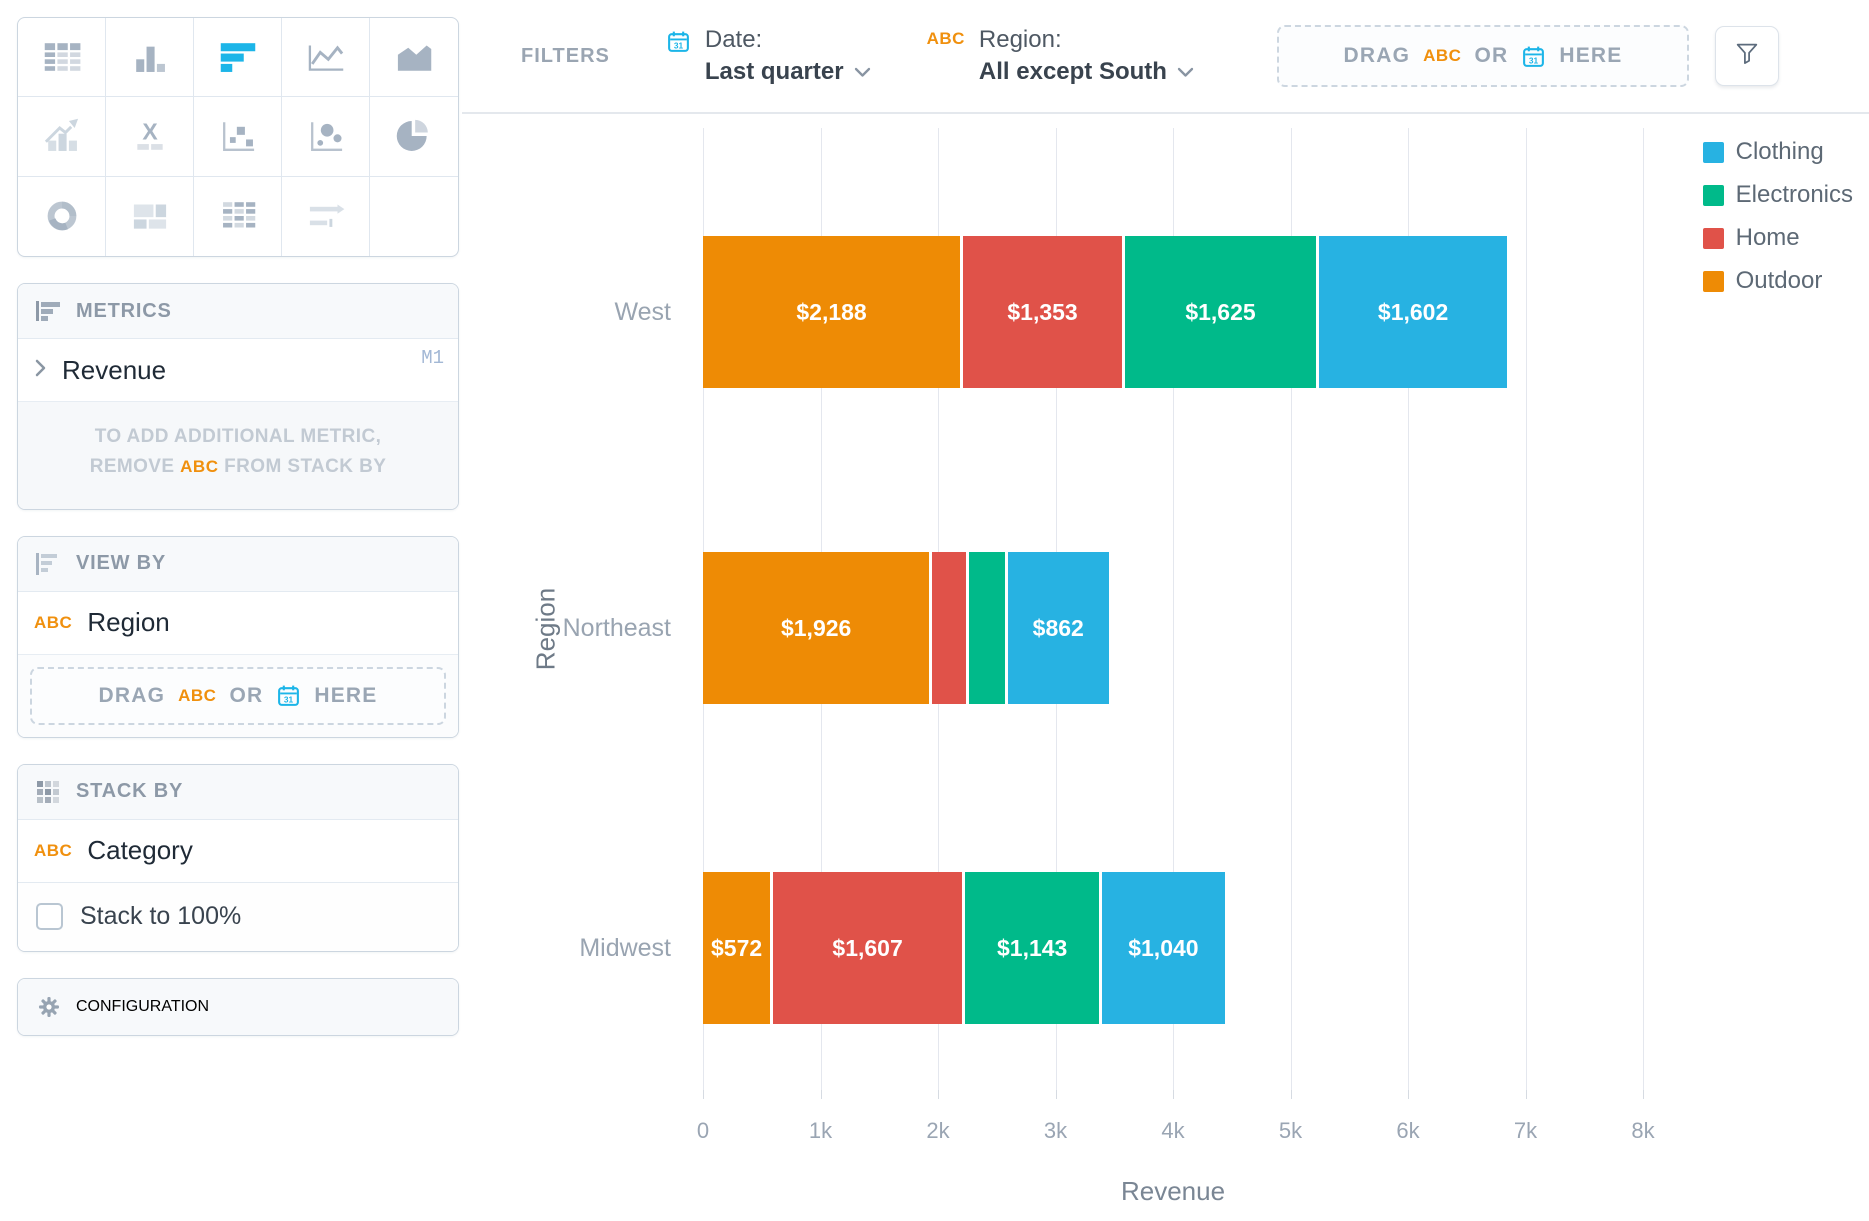  Describe the element at coordinates (1525, 1130) in the screenshot. I see `x-tick-label: 7k` at that location.